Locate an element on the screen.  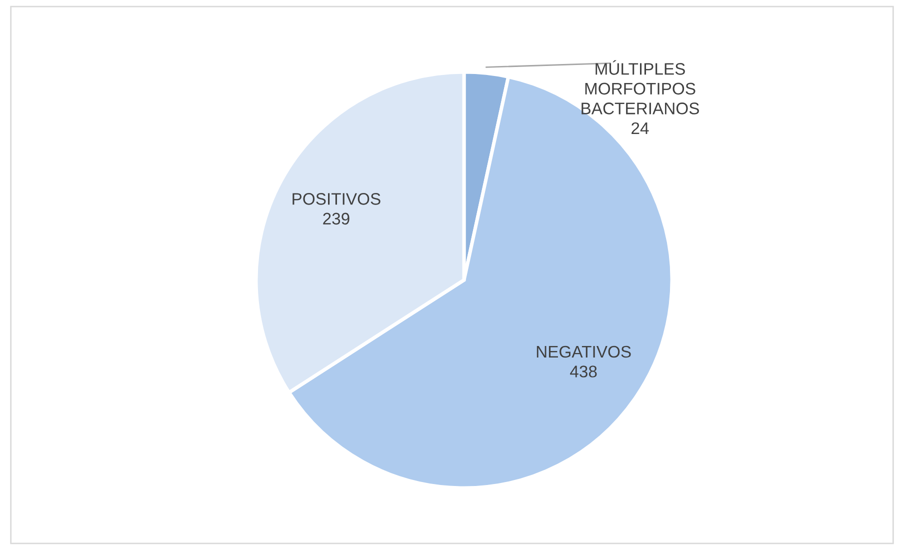
slice-label: NEGATIVOS is located at coordinates (583, 352).